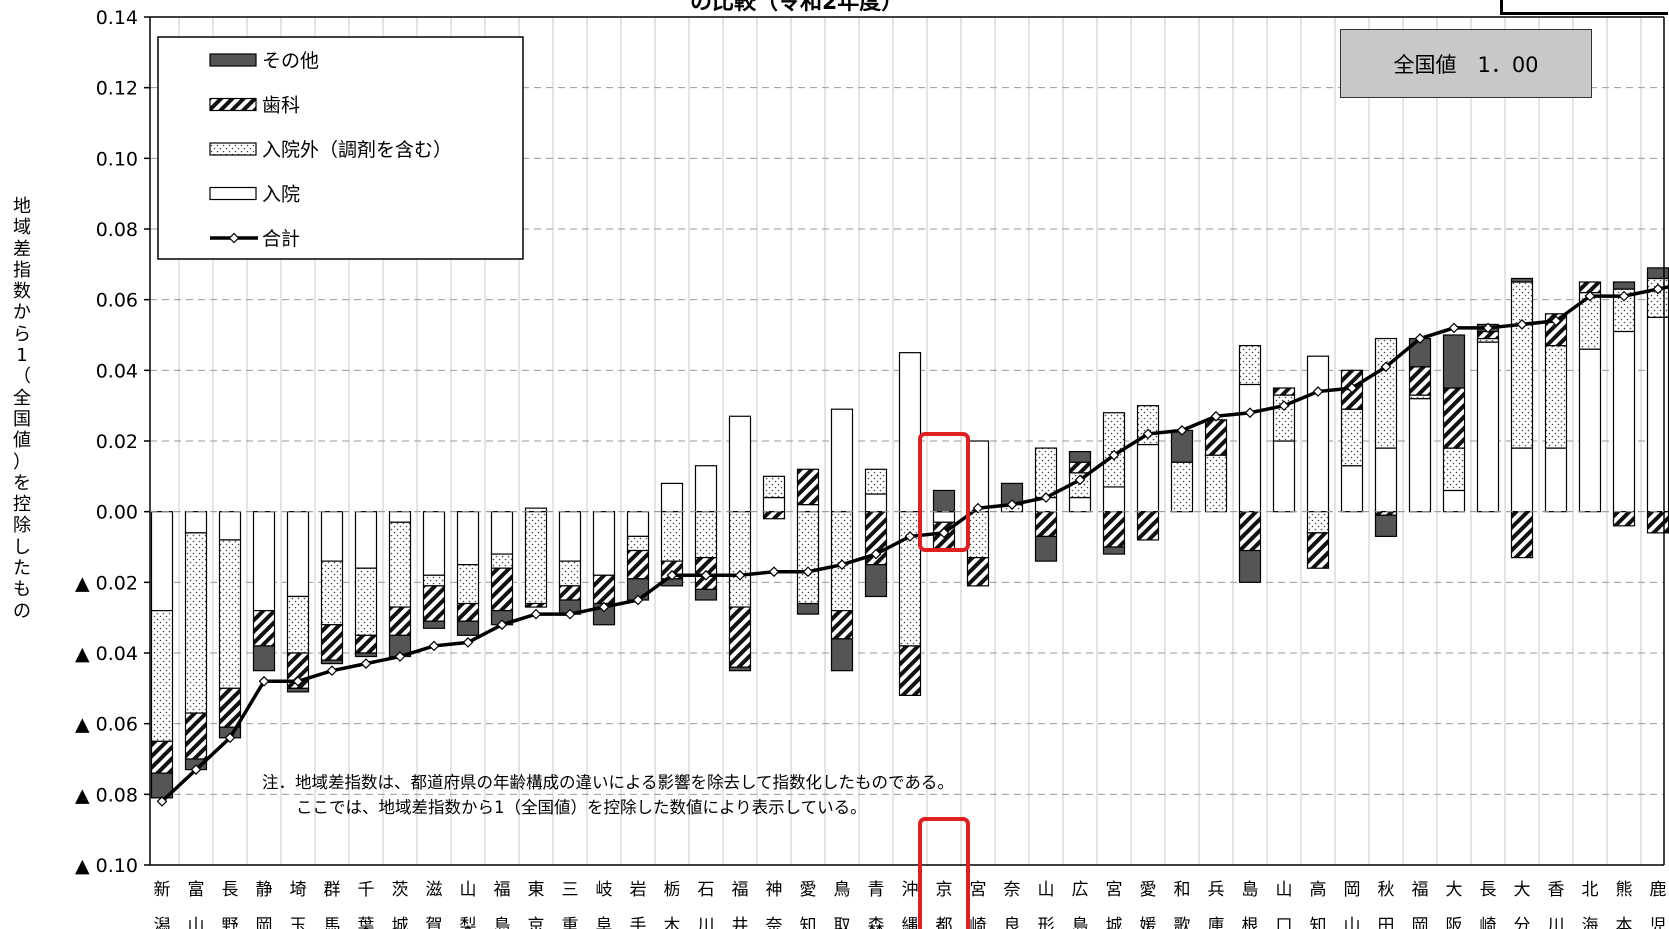  Describe the element at coordinates (1080, 922) in the screenshot. I see `x-tick-label: 島` at that location.